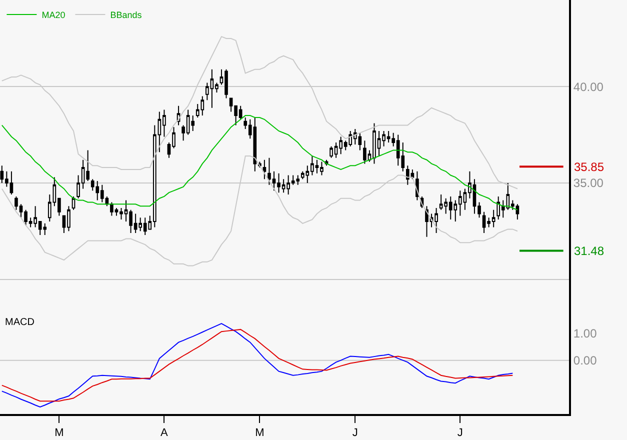  Describe the element at coordinates (589, 251) in the screenshot. I see `ref-line-label: 31.48` at that location.